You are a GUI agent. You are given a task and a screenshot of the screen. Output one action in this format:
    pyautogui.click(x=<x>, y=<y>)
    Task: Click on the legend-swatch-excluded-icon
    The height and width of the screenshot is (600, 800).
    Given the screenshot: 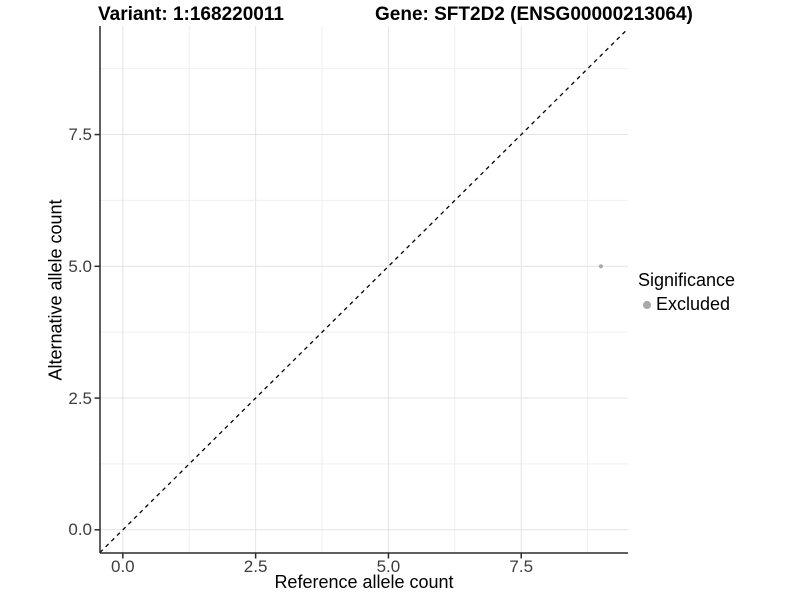 What is the action you would take?
    pyautogui.click(x=647, y=304)
    